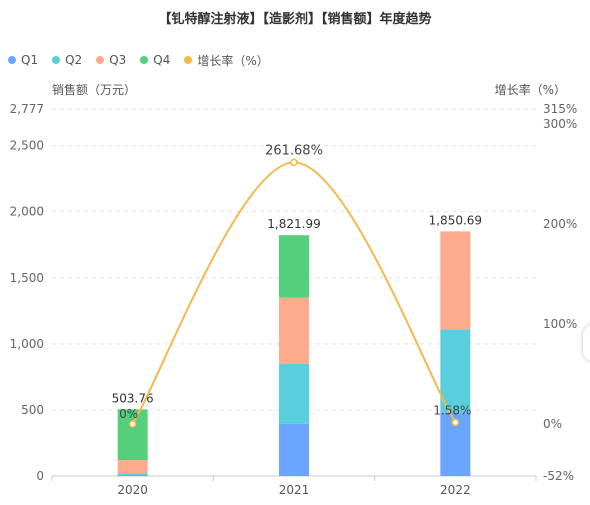 This screenshot has width=590, height=505. Describe the element at coordinates (530, 90) in the screenshot. I see `y-axis-right-title: 增长率（%）` at that location.